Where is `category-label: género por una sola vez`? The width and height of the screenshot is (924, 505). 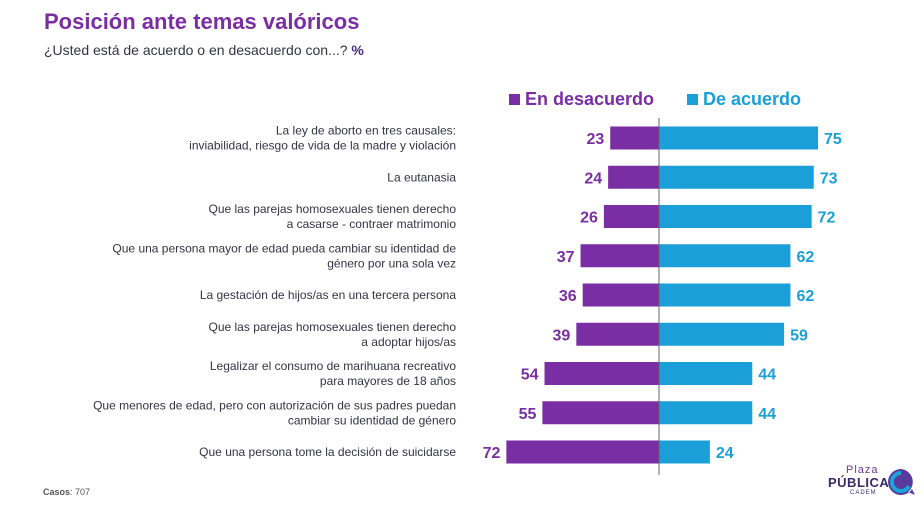 category-label: género por una sola vez is located at coordinates (391, 263).